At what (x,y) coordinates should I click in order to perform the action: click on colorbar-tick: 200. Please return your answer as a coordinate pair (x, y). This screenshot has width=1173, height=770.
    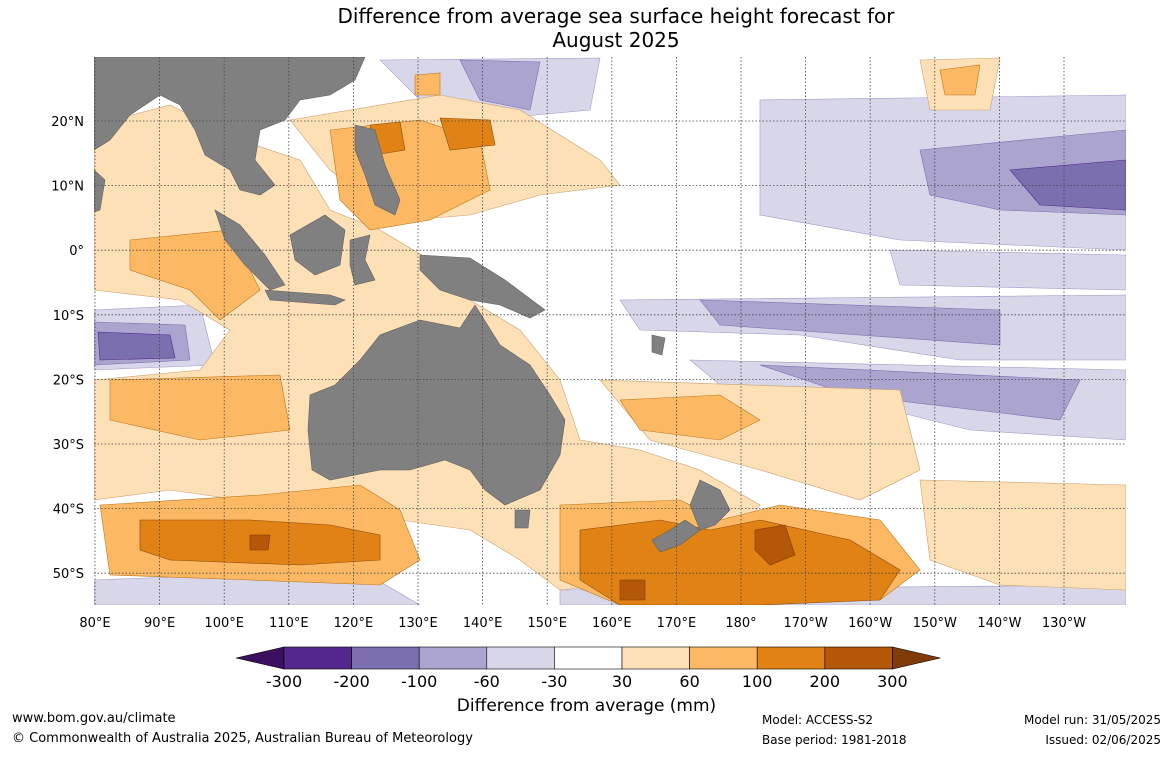
    Looking at the image, I should click on (825, 681).